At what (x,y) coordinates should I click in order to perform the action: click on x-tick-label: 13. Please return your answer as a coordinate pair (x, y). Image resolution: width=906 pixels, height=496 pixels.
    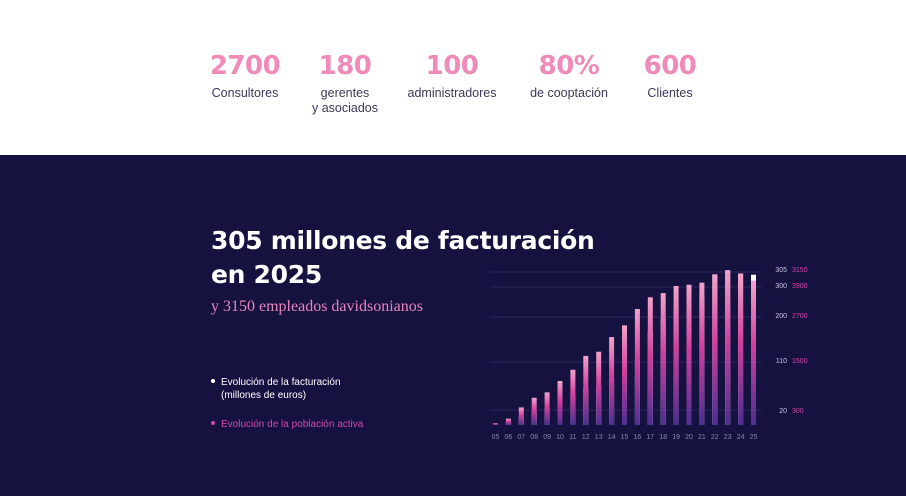
    Looking at the image, I should click on (599, 437).